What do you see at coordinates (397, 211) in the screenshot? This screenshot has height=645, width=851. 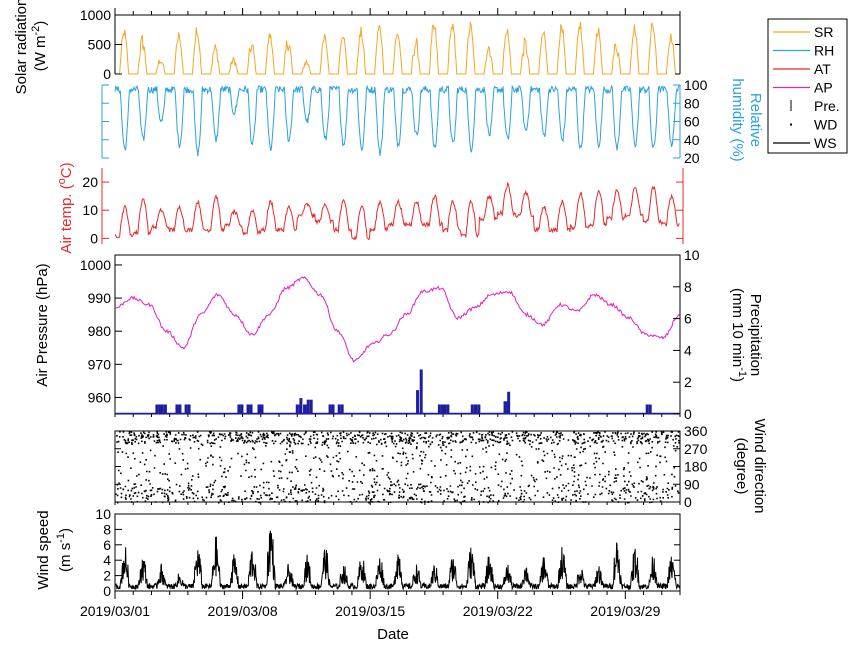 I see `at-series-line` at bounding box center [397, 211].